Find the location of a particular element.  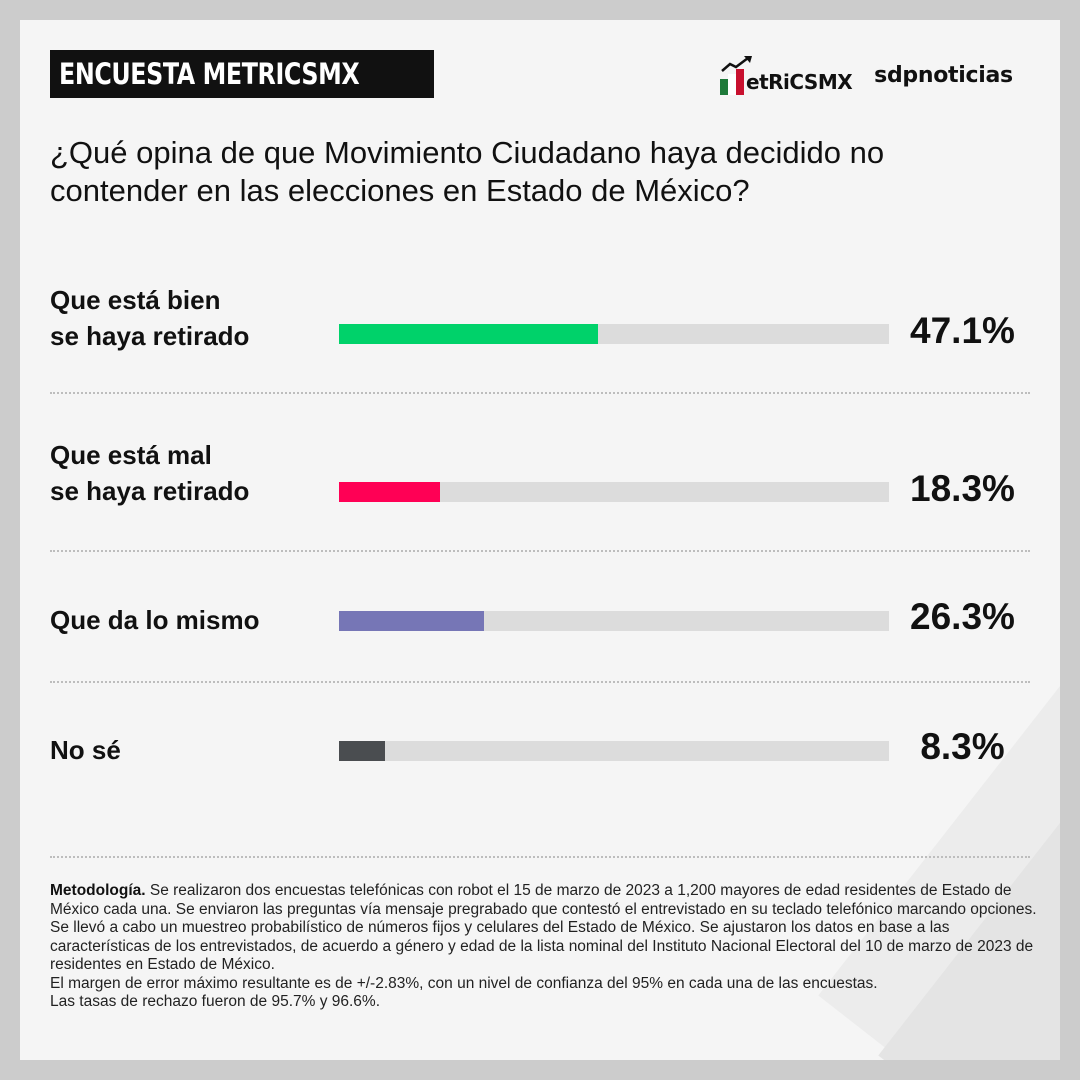

answer-label: Que está mal se haya retirado is located at coordinates (150, 473).